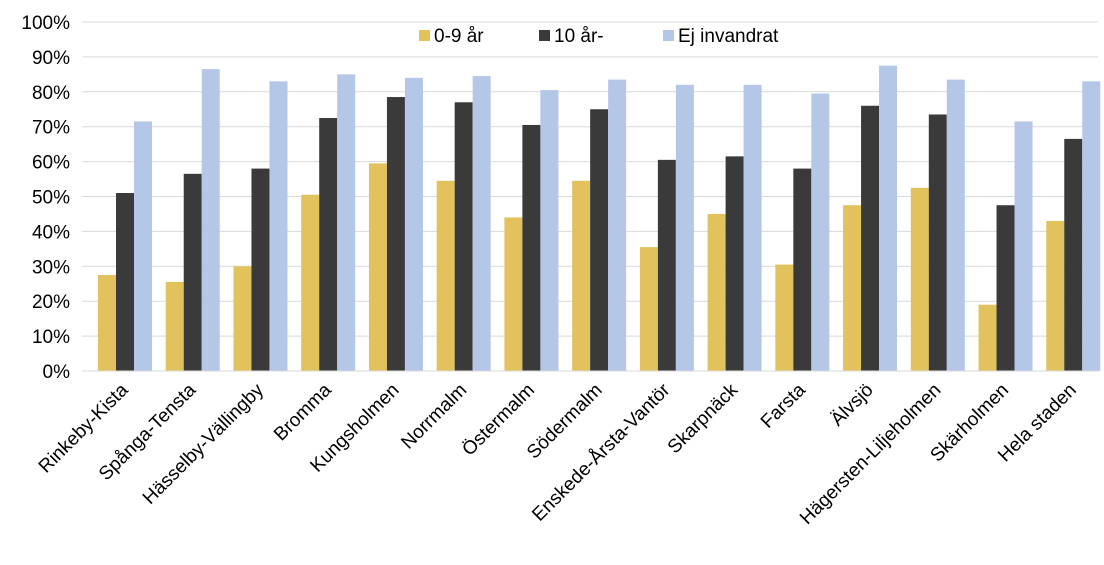  What do you see at coordinates (57, 372) in the screenshot?
I see `y-tick-label: 0%` at bounding box center [57, 372].